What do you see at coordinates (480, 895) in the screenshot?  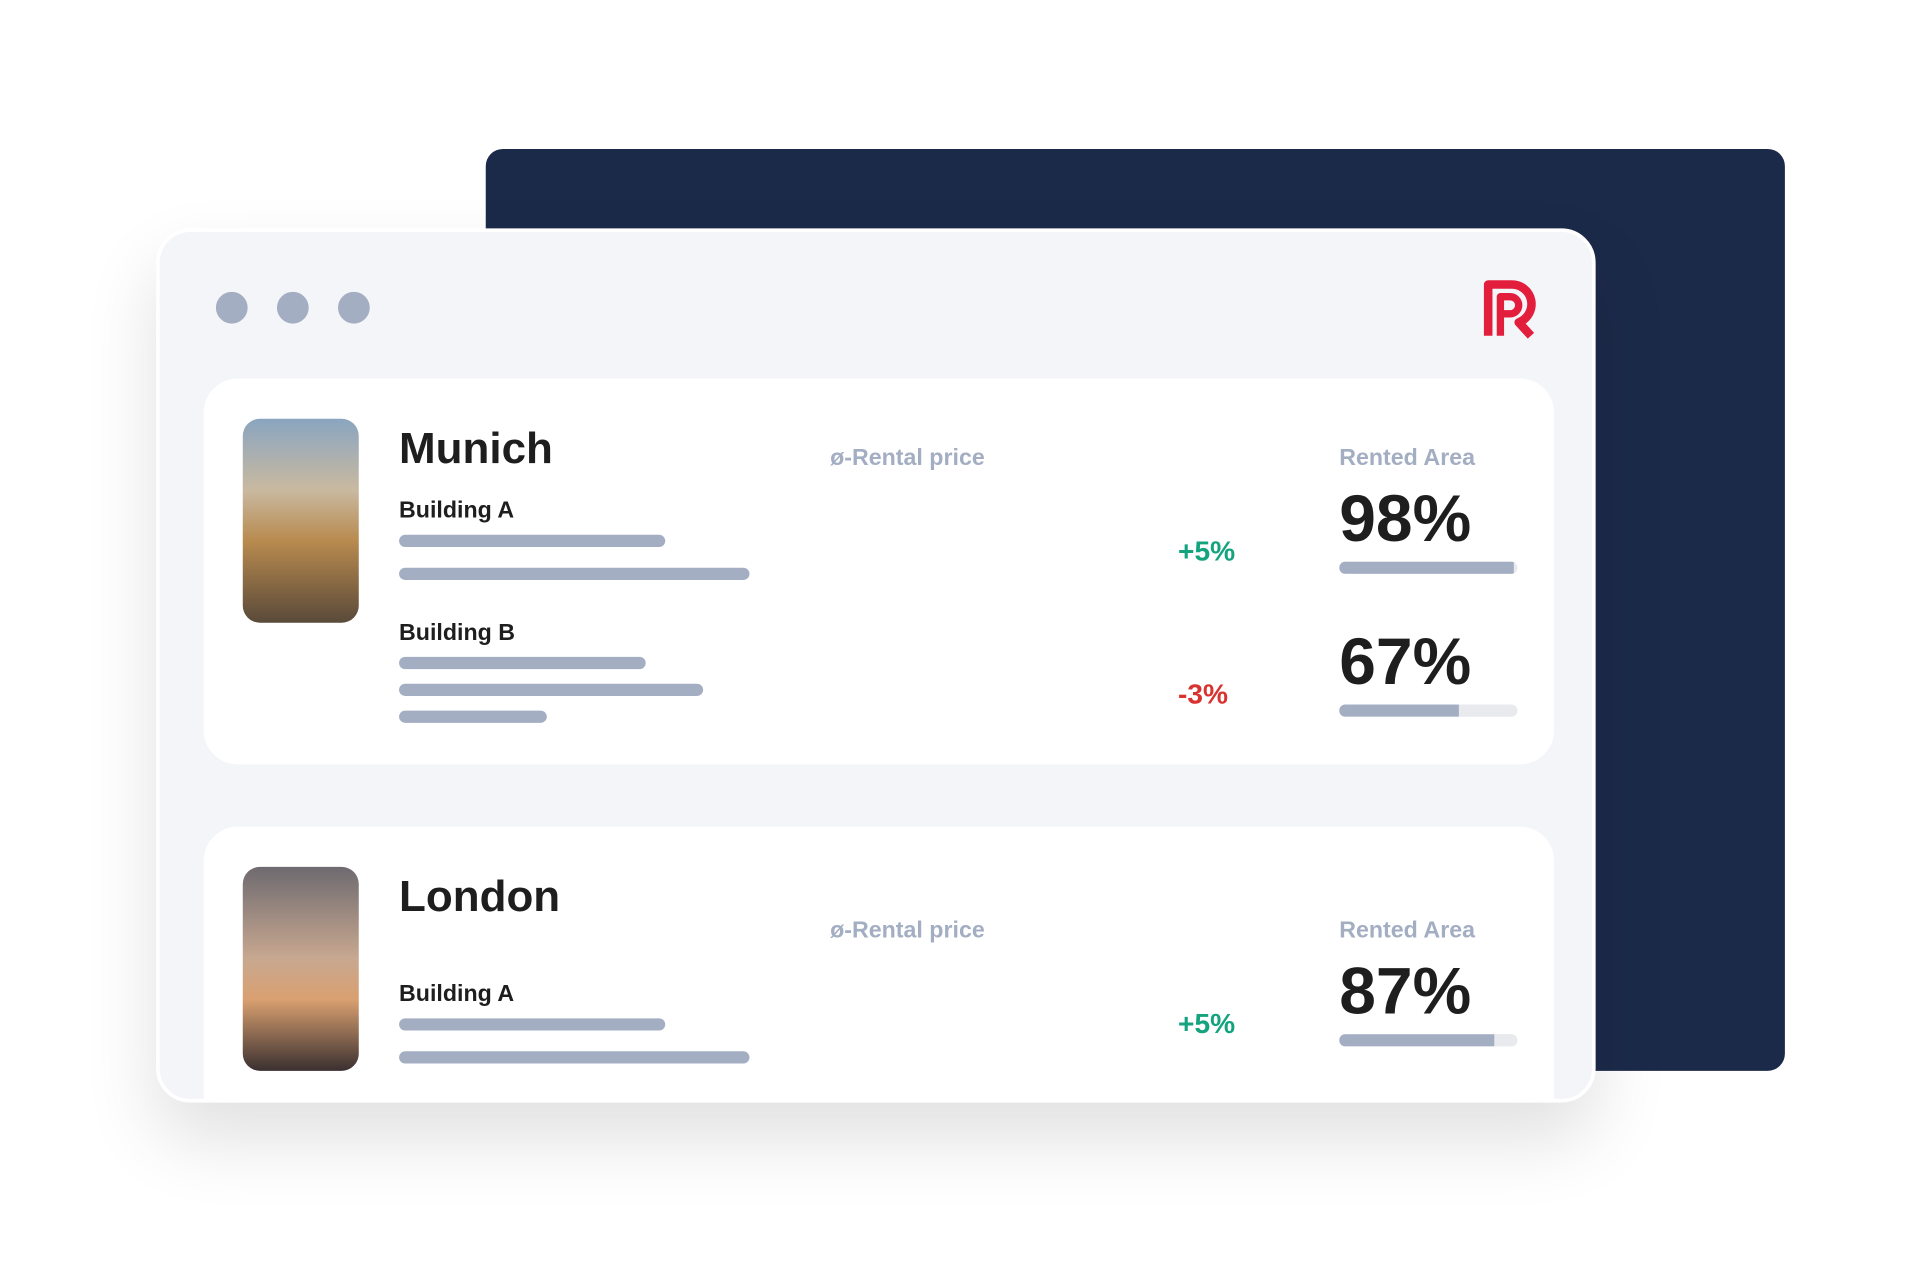 I see `city-name: London` at bounding box center [480, 895].